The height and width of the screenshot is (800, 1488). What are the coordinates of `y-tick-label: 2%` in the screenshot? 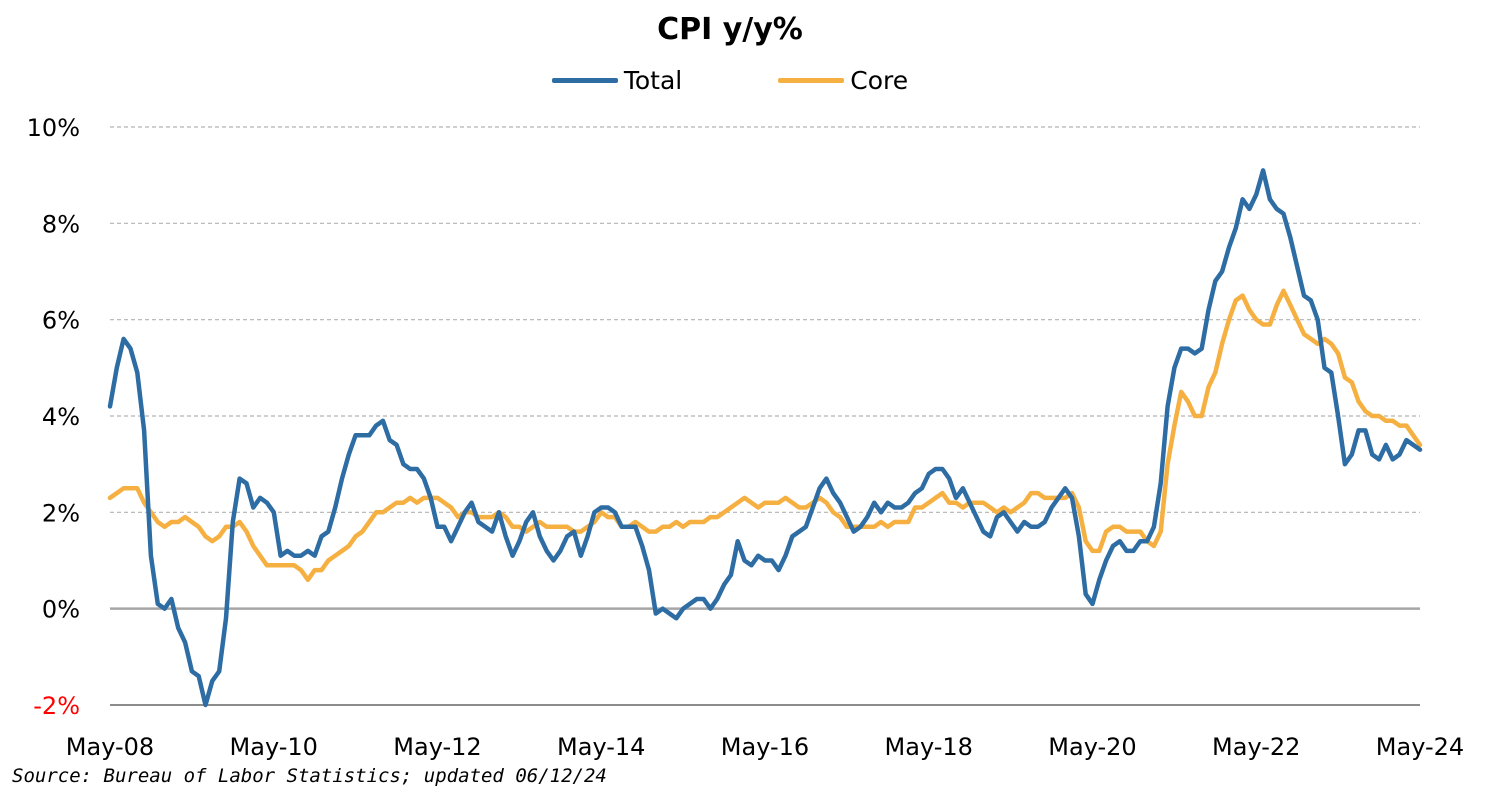 It's located at (61, 513).